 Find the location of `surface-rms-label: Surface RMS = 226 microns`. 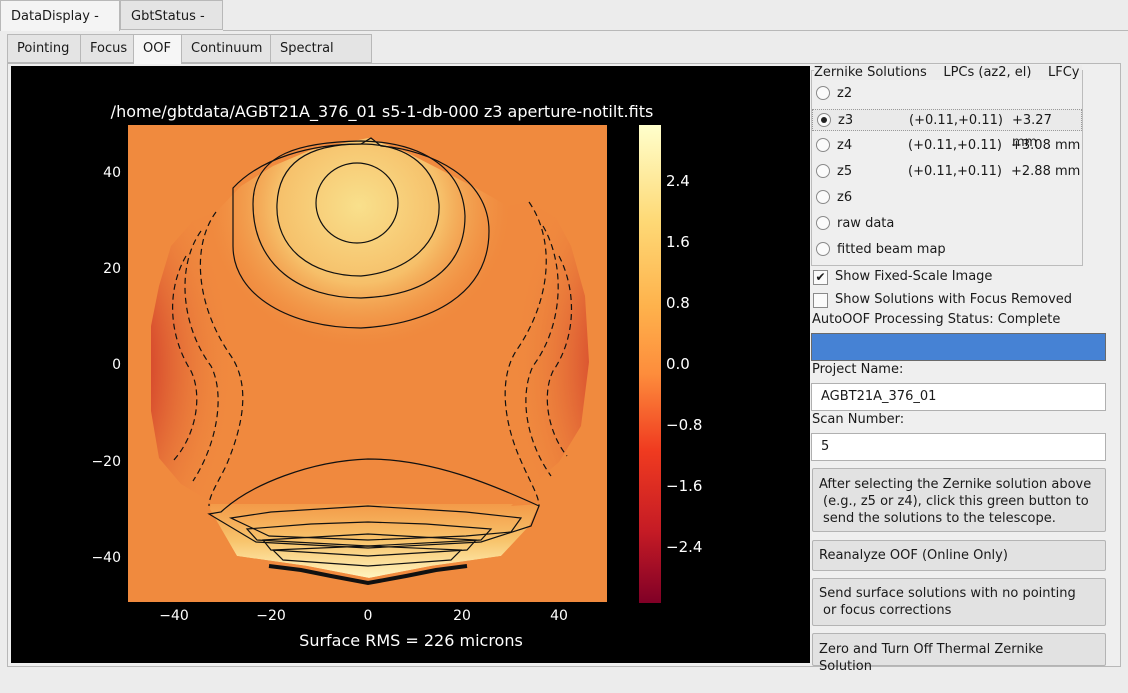

surface-rms-label: Surface RMS = 226 microns is located at coordinates (411, 640).